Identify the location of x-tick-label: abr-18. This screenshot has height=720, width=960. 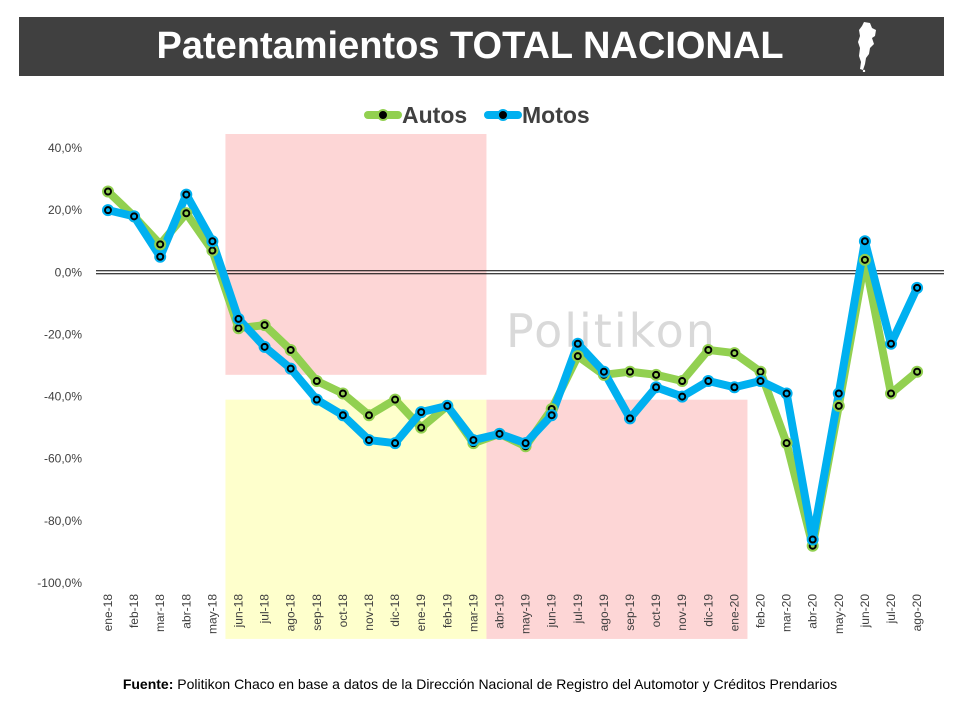
(186, 611).